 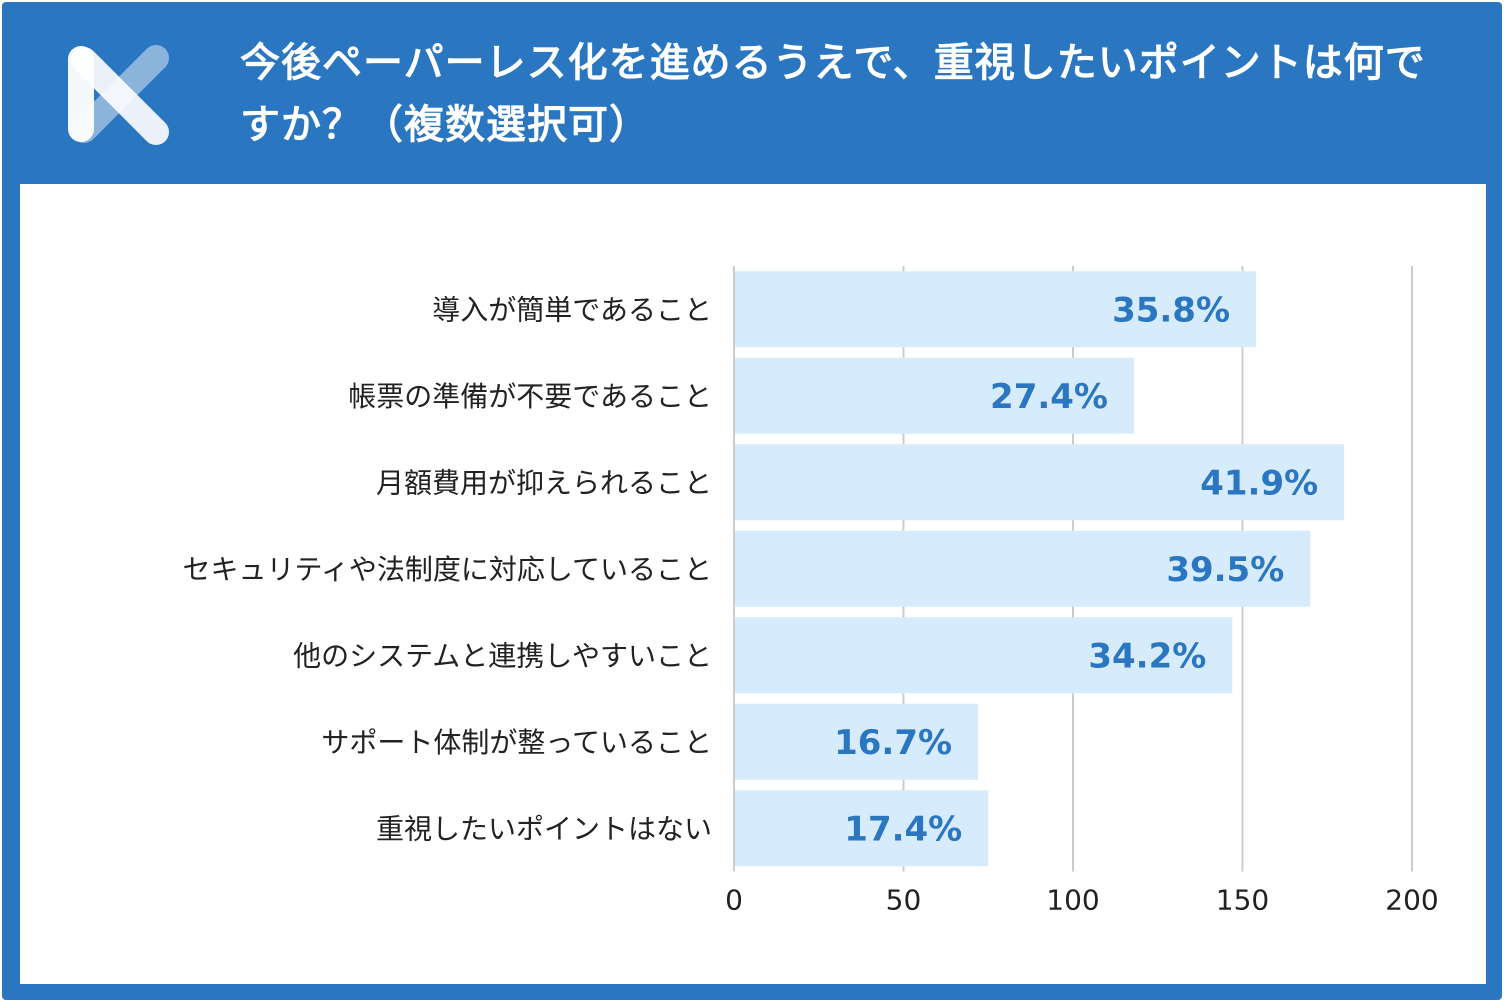 What do you see at coordinates (544, 482) in the screenshot?
I see `category-label: 月額費用が抑えられること` at bounding box center [544, 482].